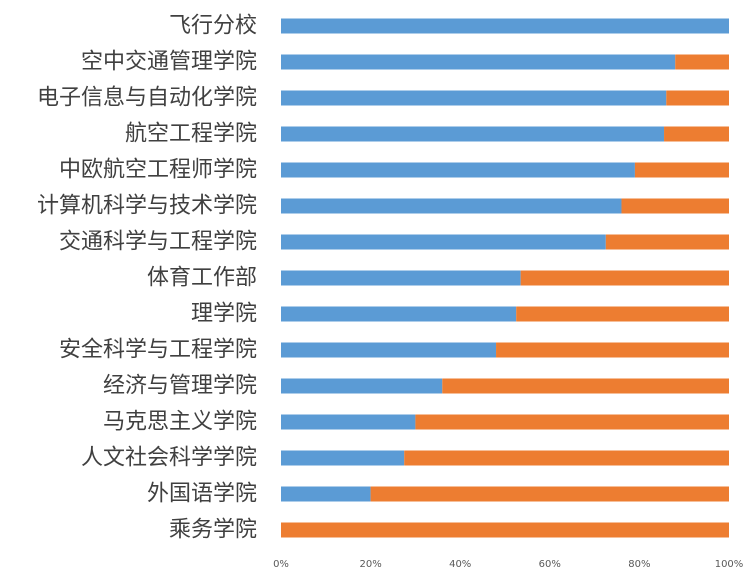  Describe the element at coordinates (191, 134) in the screenshot. I see `category-label: 航空工程学院` at that location.